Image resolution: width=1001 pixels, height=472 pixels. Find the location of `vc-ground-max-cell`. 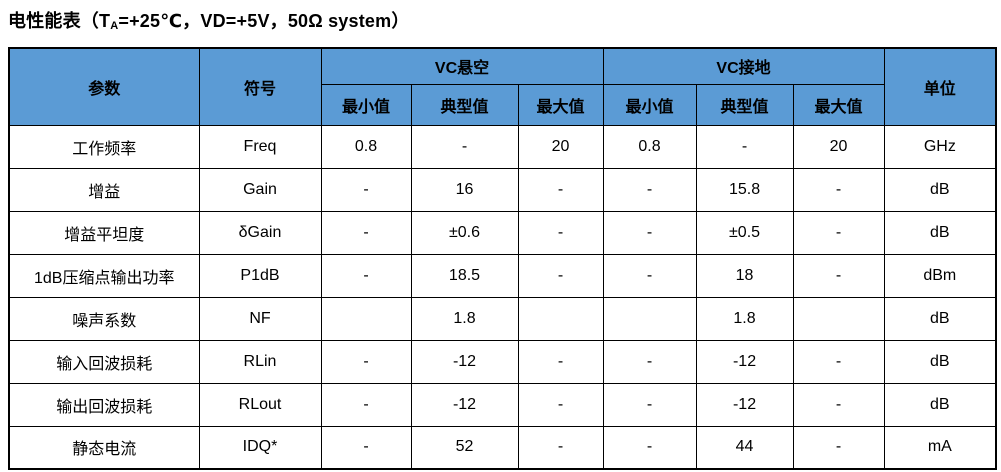

vc-ground-max-cell is located at coordinates (838, 318).